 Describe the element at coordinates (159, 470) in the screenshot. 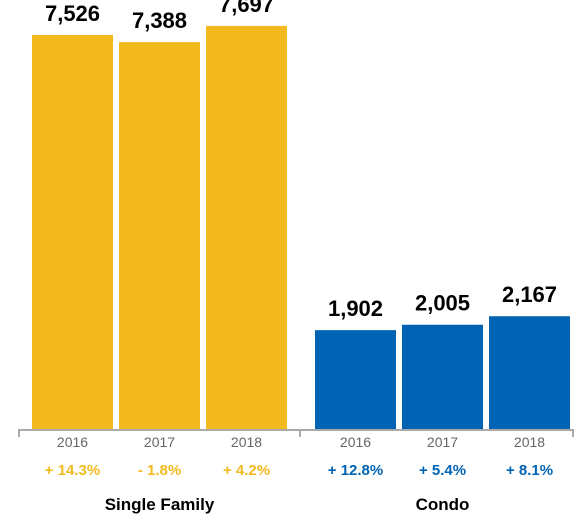

I see `change-label: - 1.8%` at that location.